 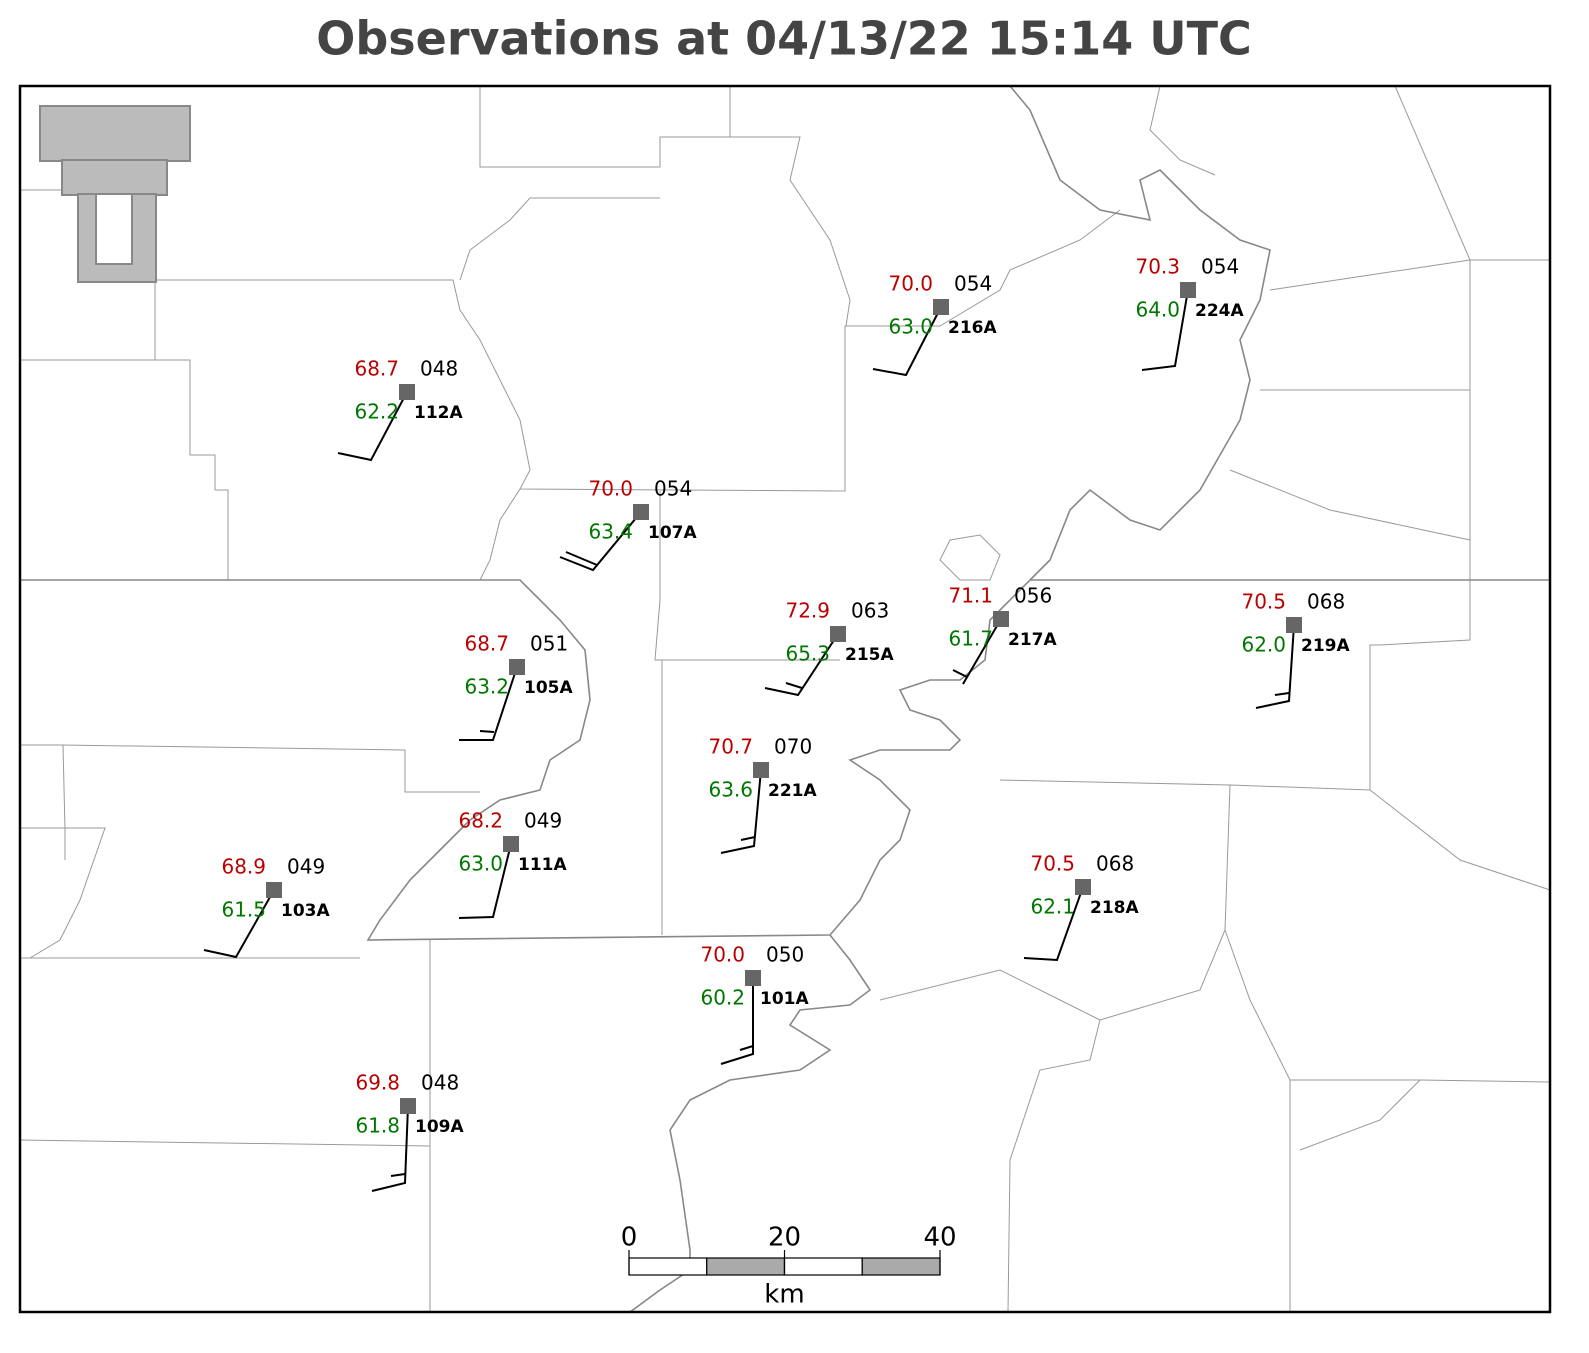 What do you see at coordinates (1157, 267) in the screenshot?
I see `temperature: 70.3` at bounding box center [1157, 267].